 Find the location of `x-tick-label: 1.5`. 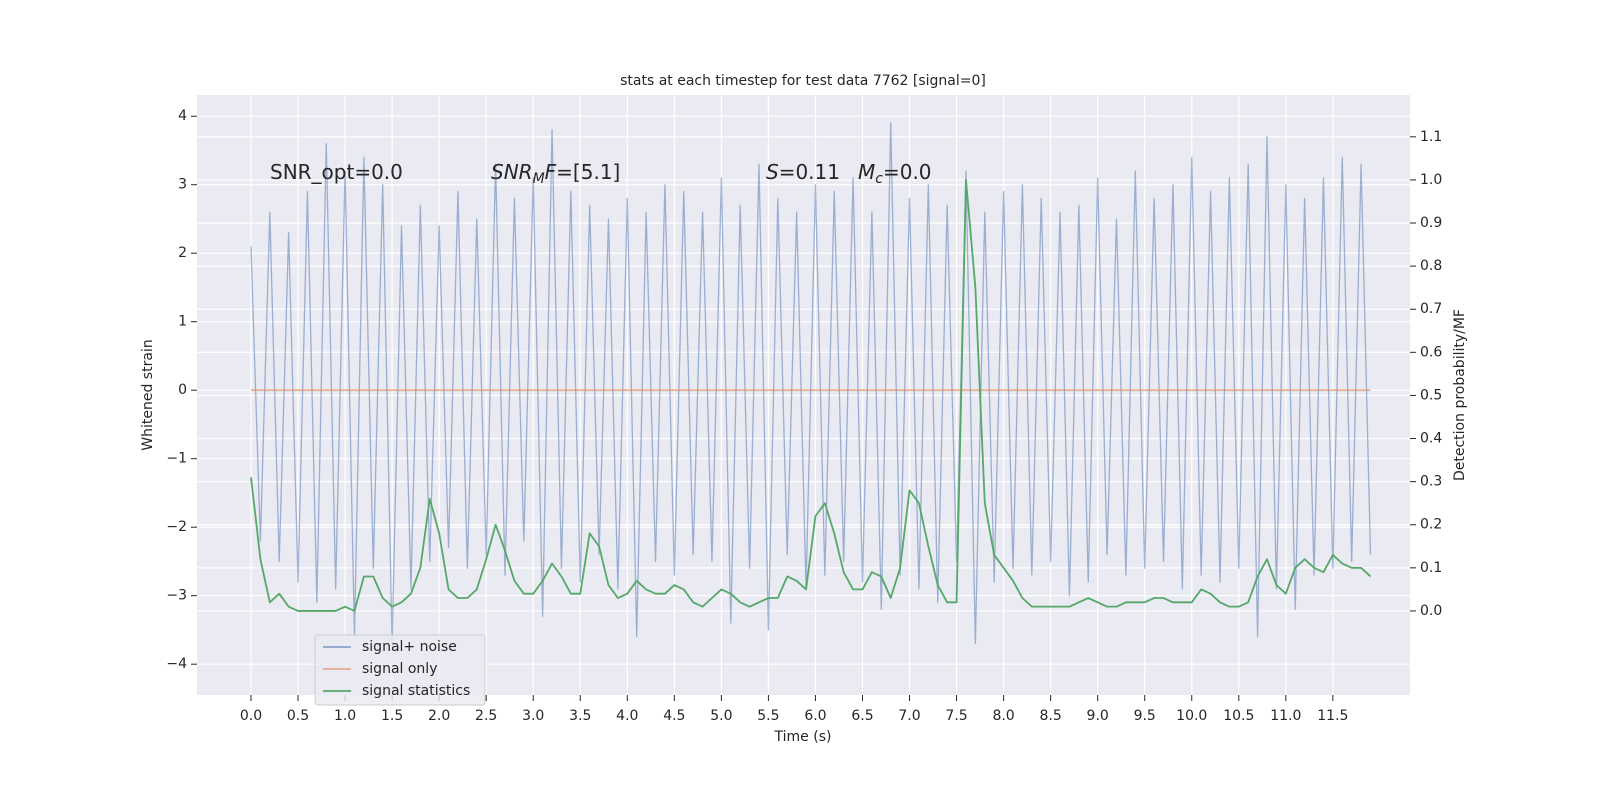

x-tick-label: 1.5 is located at coordinates (392, 716).